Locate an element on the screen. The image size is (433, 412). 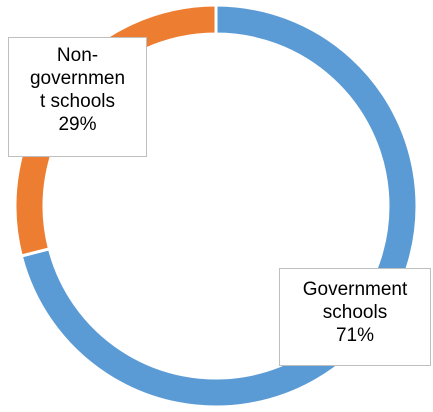
data-label-government-schools: Government schools 71% is located at coordinates (355, 317).